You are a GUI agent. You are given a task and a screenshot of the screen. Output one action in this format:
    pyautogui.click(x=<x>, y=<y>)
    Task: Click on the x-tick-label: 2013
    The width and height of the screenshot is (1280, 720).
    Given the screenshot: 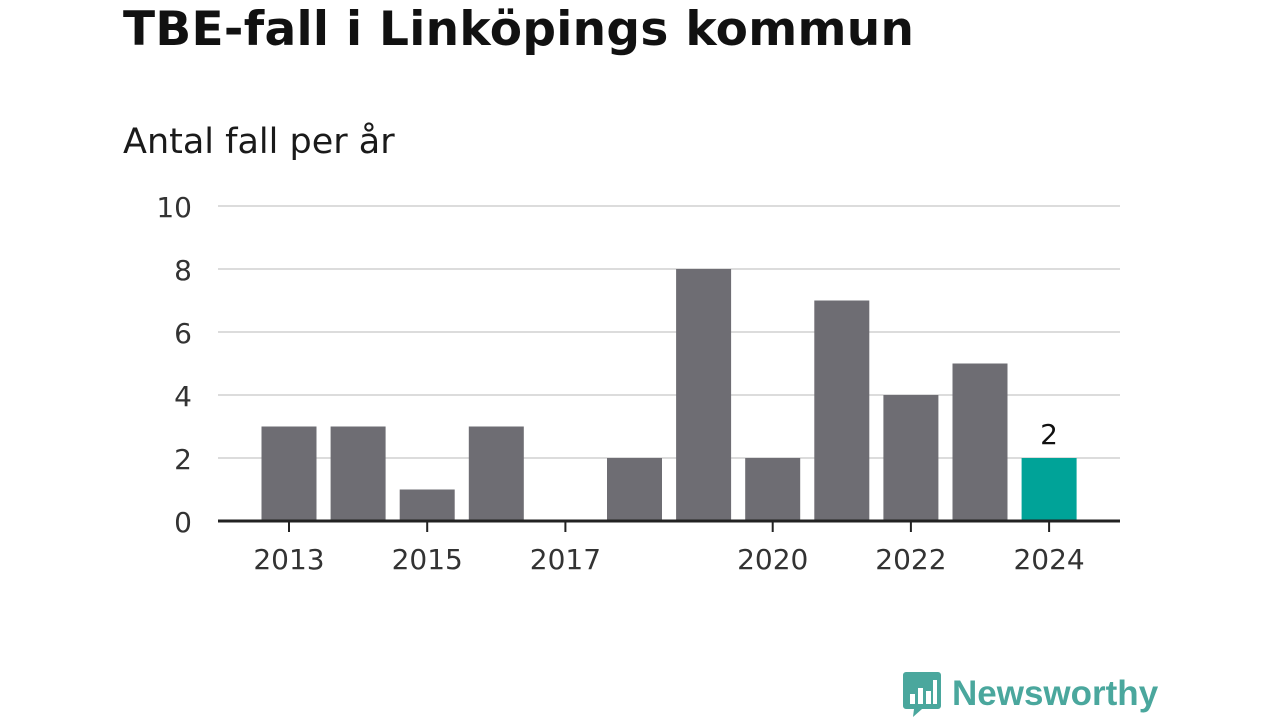 What is the action you would take?
    pyautogui.click(x=288, y=559)
    